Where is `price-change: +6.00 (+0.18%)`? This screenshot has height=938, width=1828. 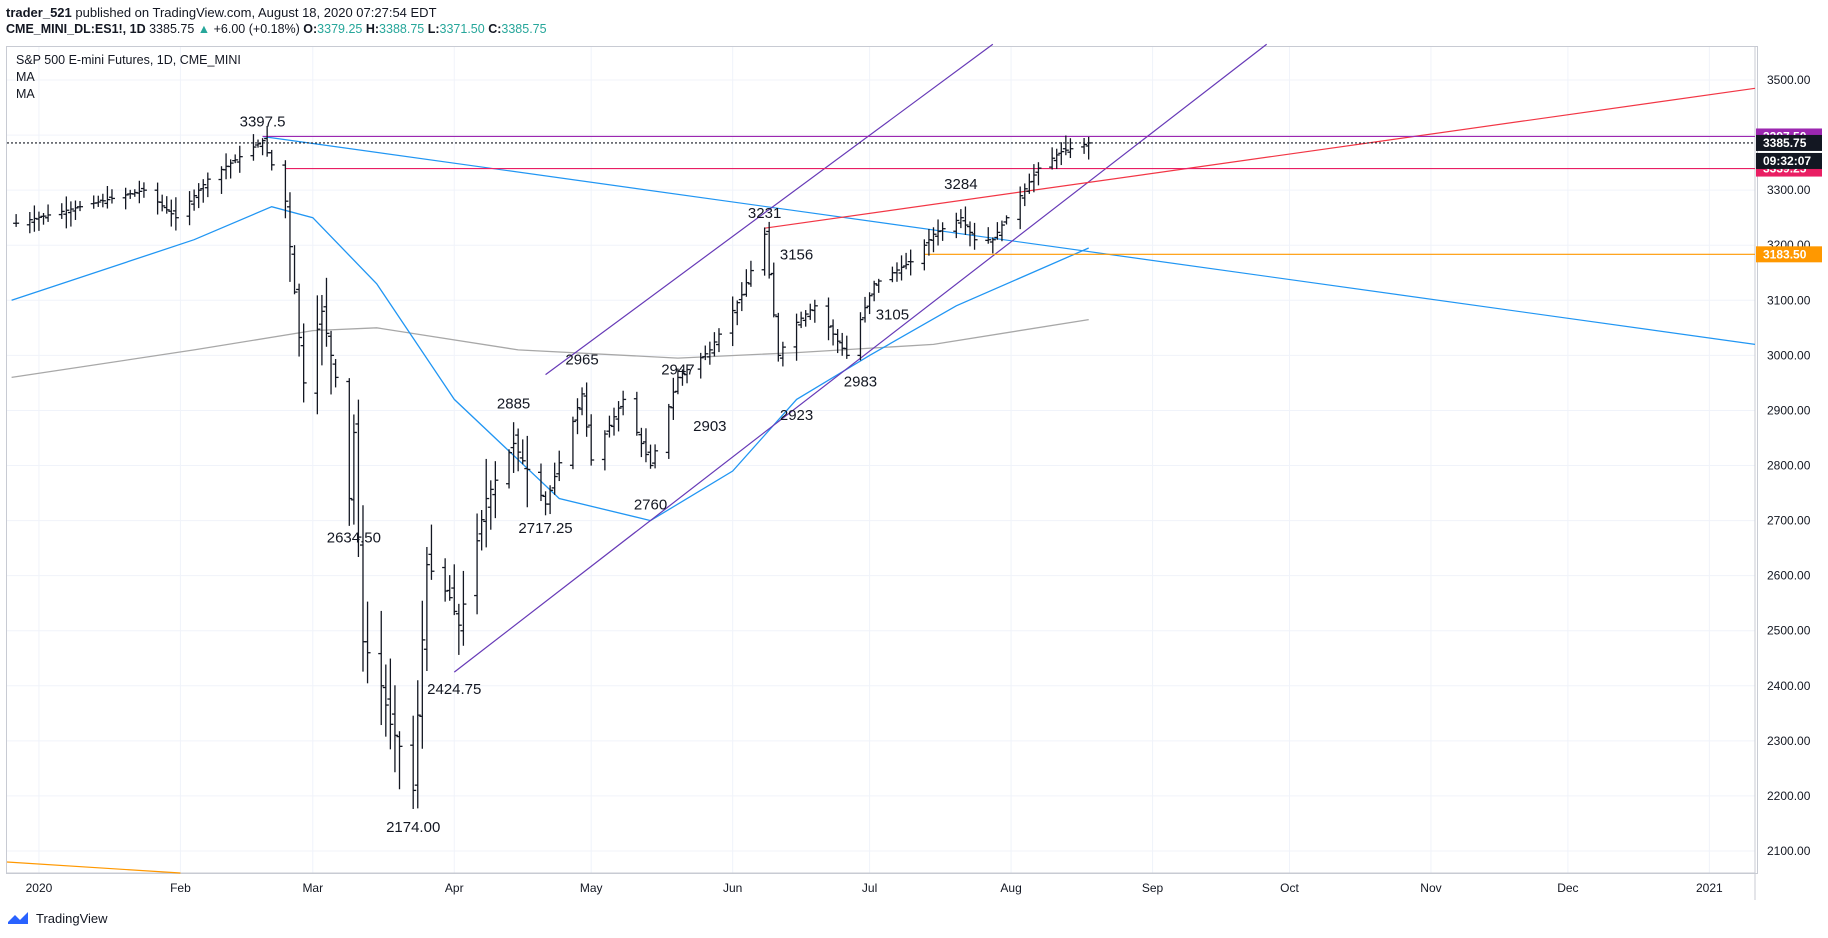 price-change: +6.00 (+0.18%) is located at coordinates (256, 29).